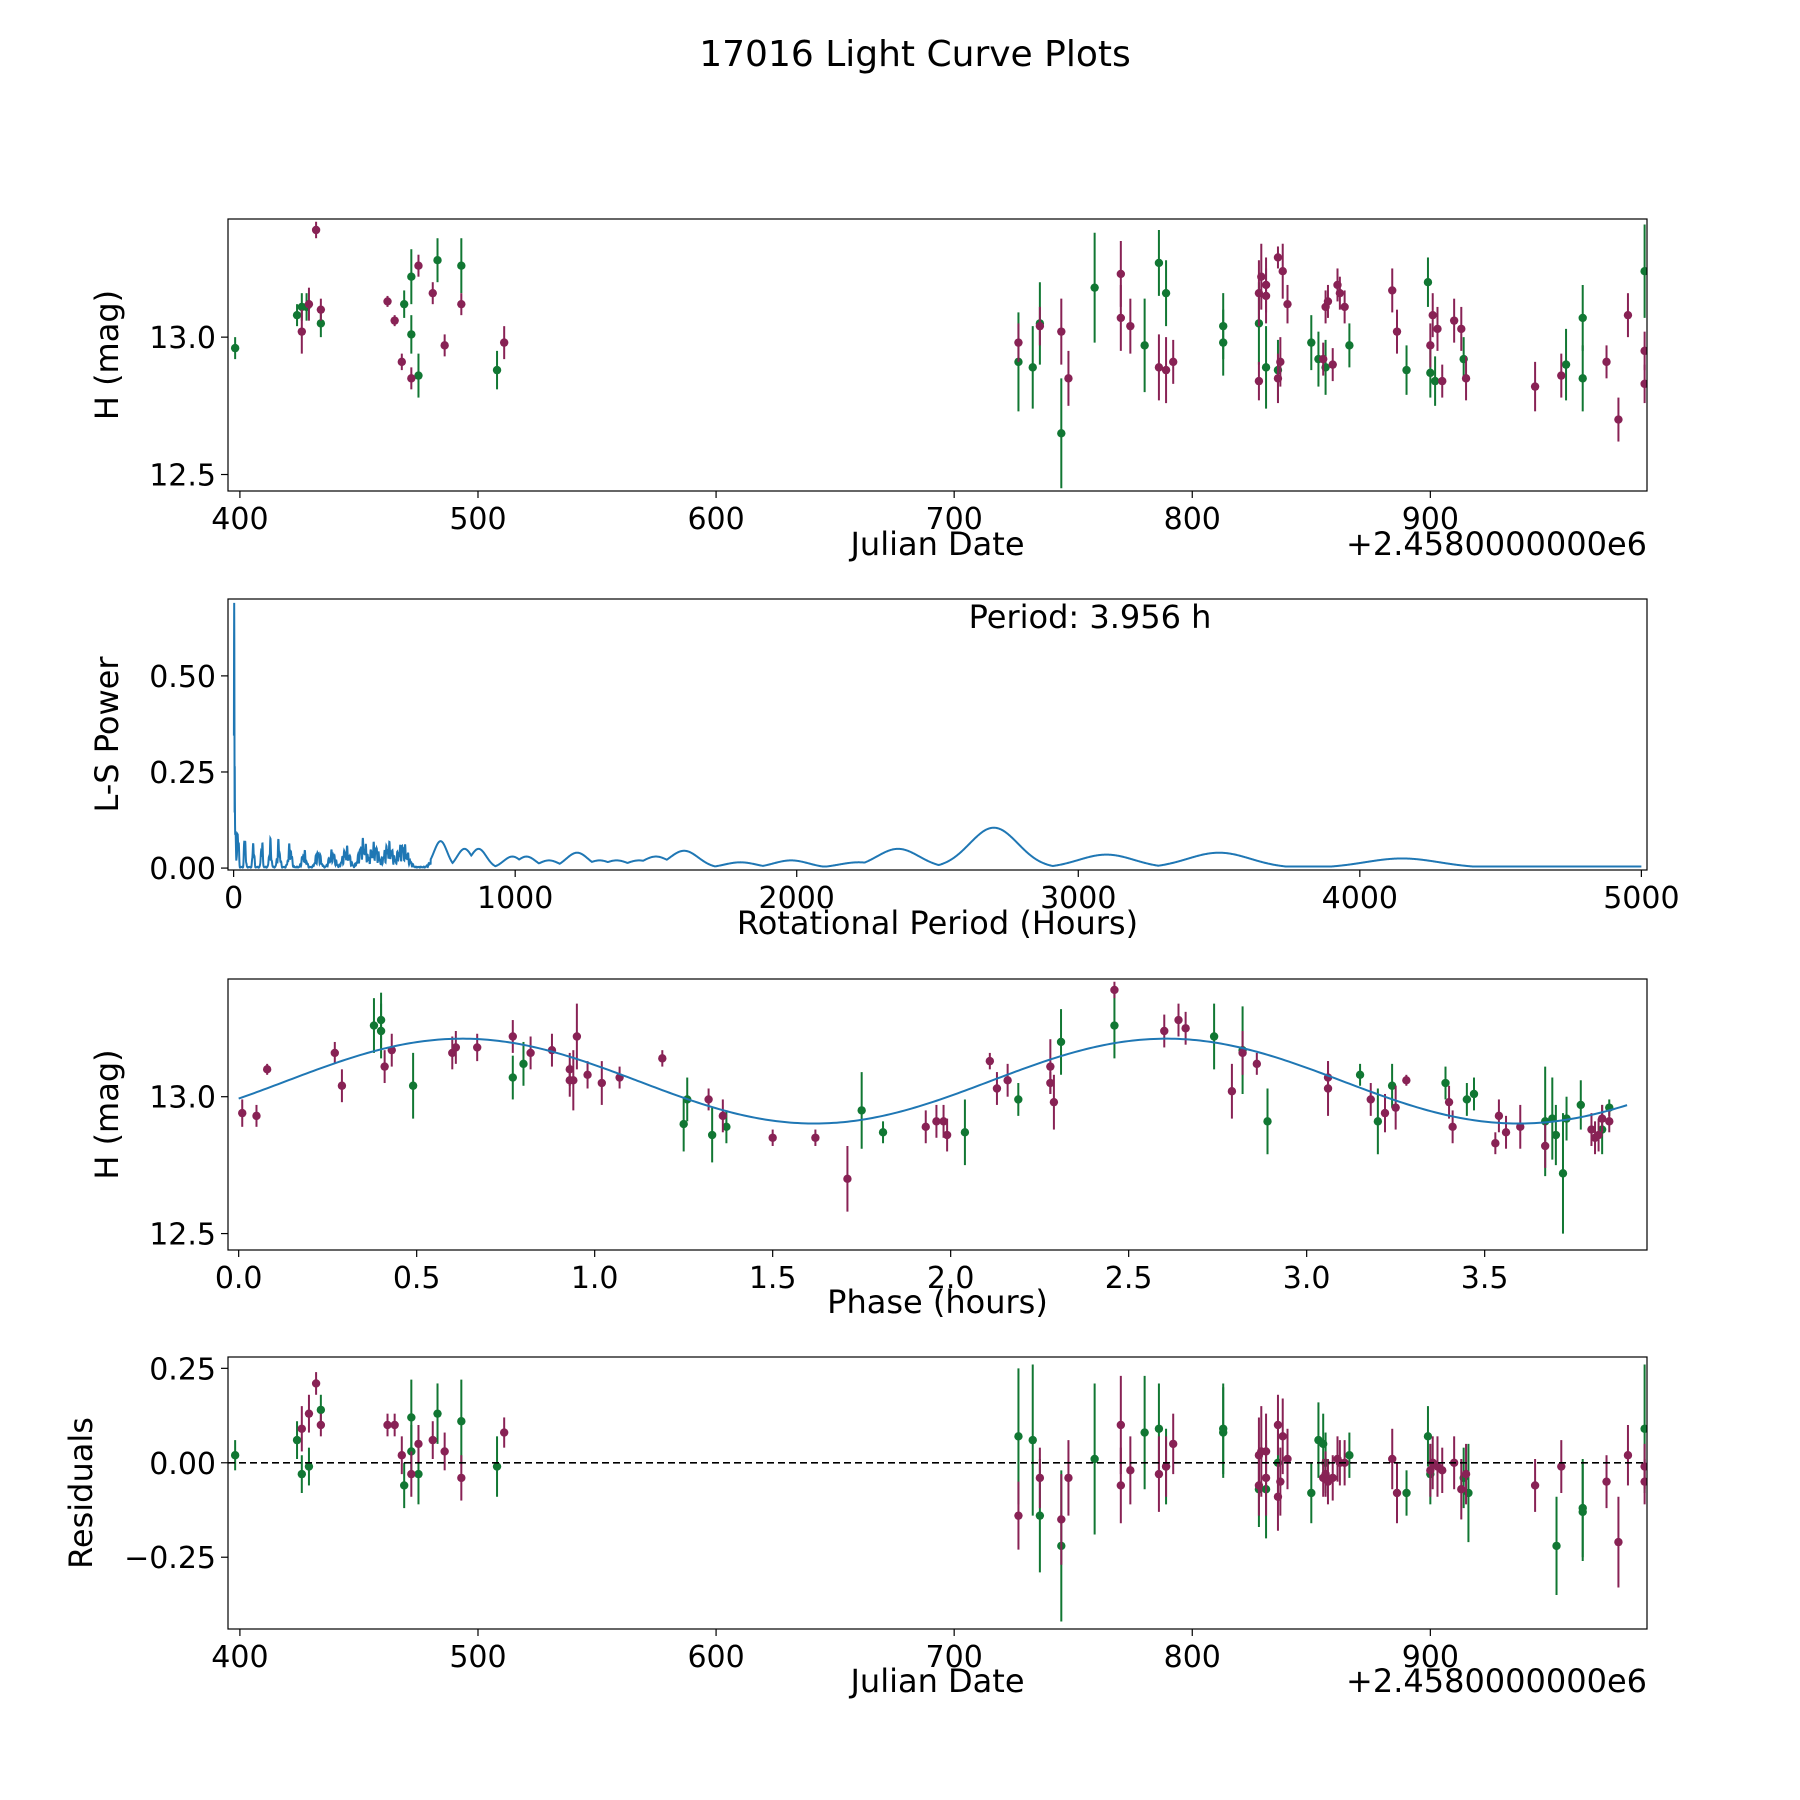 This screenshot has height=1800, width=1800. Describe the element at coordinates (239, 519) in the screenshot. I see `x-tick-label: 400` at that location.